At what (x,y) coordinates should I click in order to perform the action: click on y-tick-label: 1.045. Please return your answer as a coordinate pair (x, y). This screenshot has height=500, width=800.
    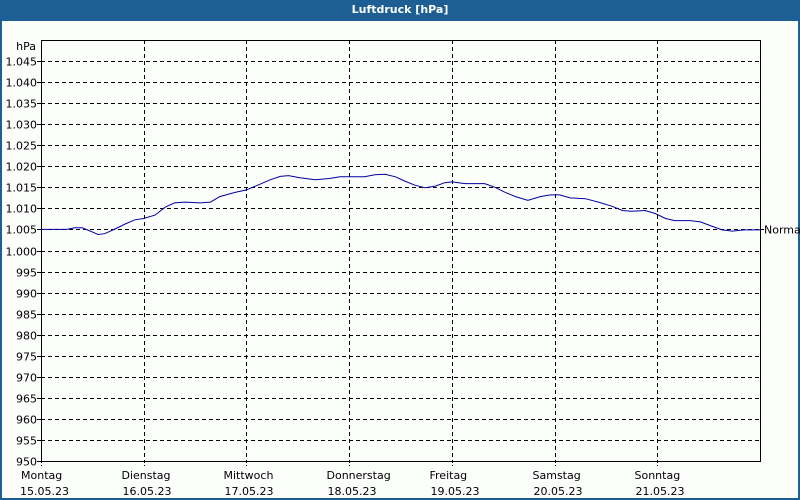
    Looking at the image, I should click on (22, 62).